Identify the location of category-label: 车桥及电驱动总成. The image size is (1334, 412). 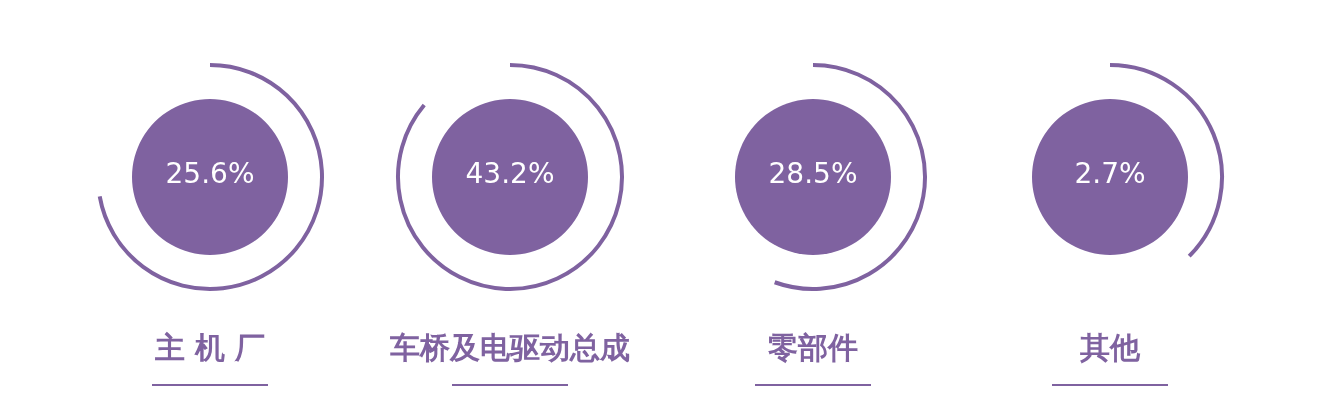
(509, 347).